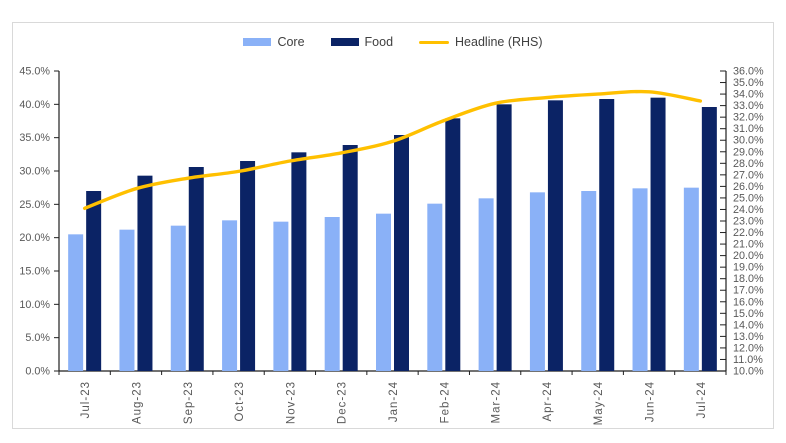 The height and width of the screenshot is (443, 786). What do you see at coordinates (34, 172) in the screenshot?
I see `left-axis-label: 30.0%` at bounding box center [34, 172].